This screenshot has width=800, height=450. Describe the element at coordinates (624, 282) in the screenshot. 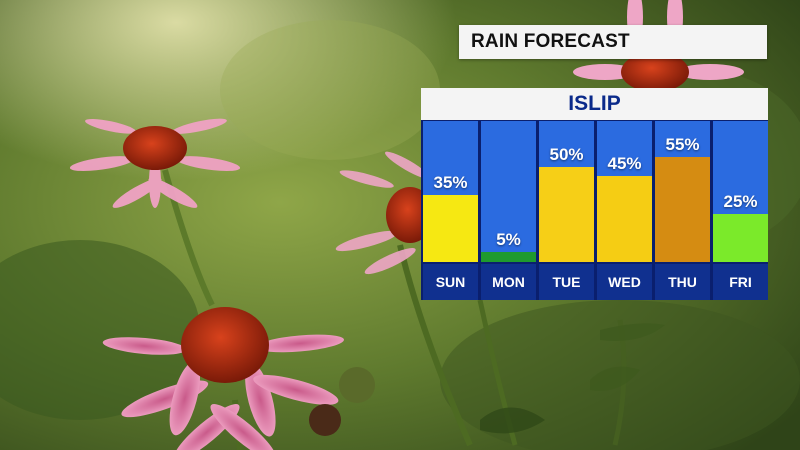

I see `day-label: WED` at that location.